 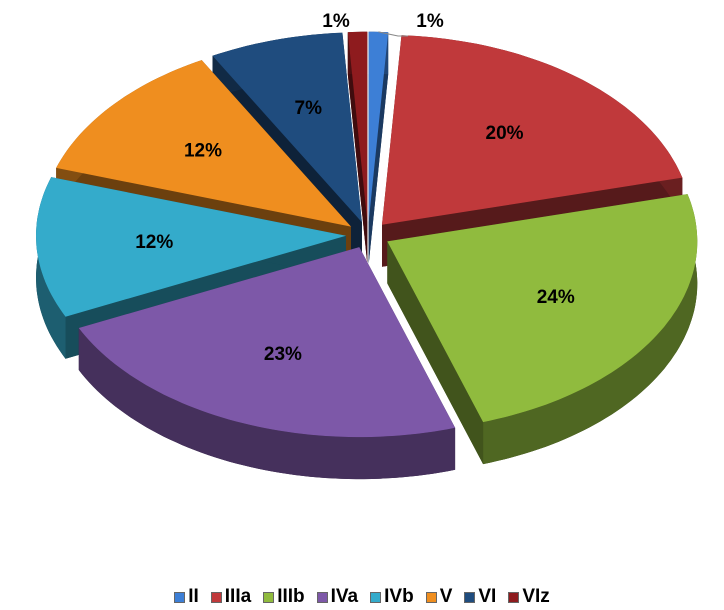 I want to click on legend-item: VIz, so click(x=529, y=597).